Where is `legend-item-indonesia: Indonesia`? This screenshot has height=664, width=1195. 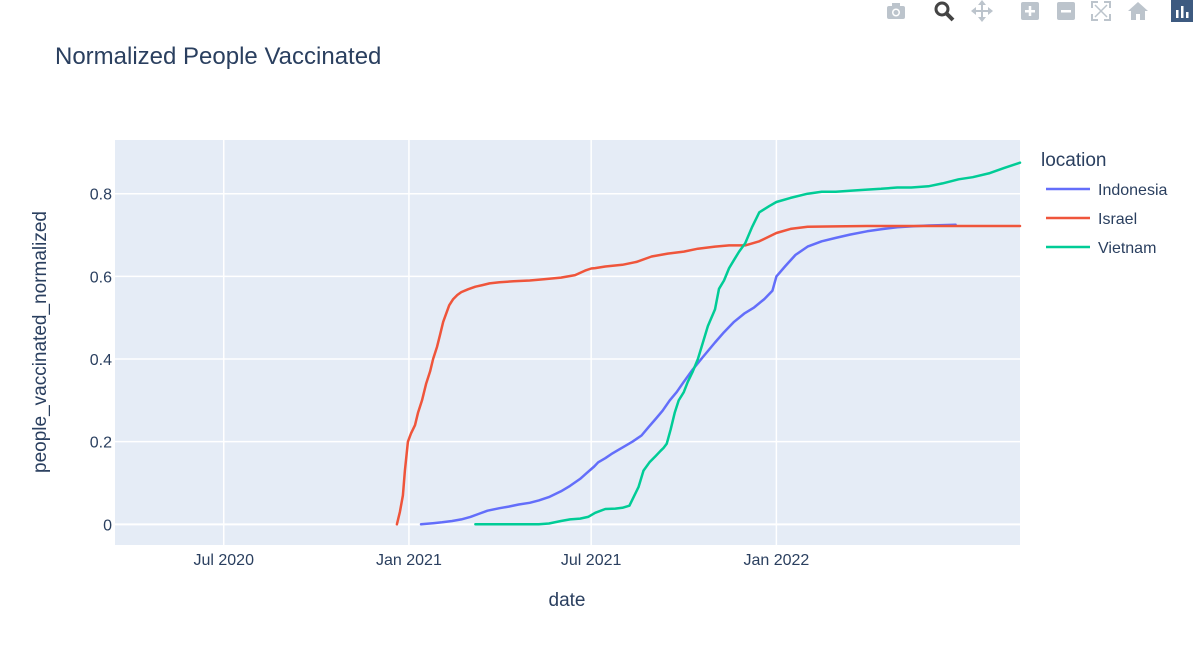 legend-item-indonesia: Indonesia is located at coordinates (1106, 190).